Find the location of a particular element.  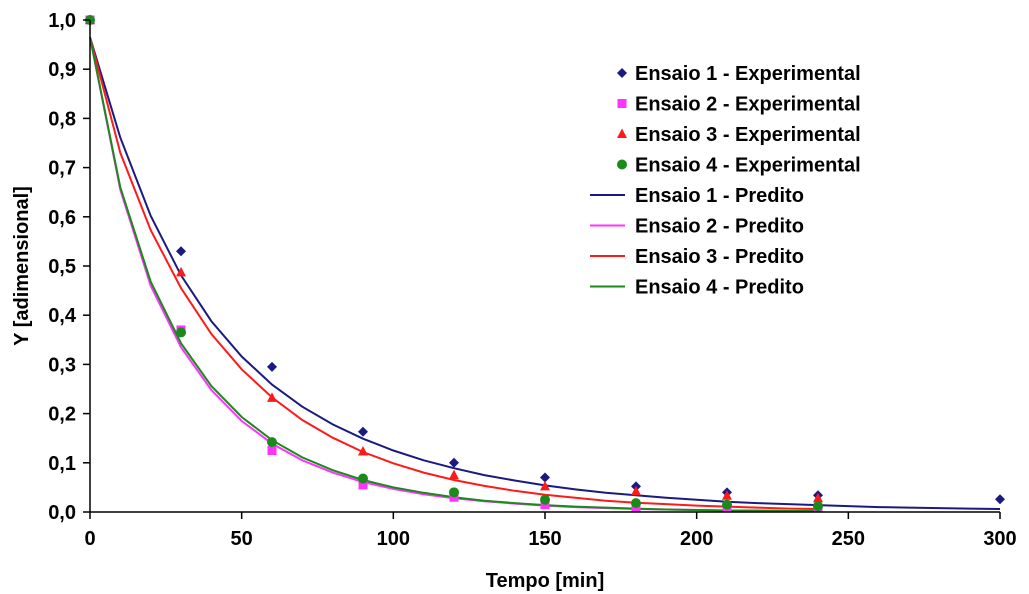

legend-item: Ensaio 3 - Predito is located at coordinates (697, 257).